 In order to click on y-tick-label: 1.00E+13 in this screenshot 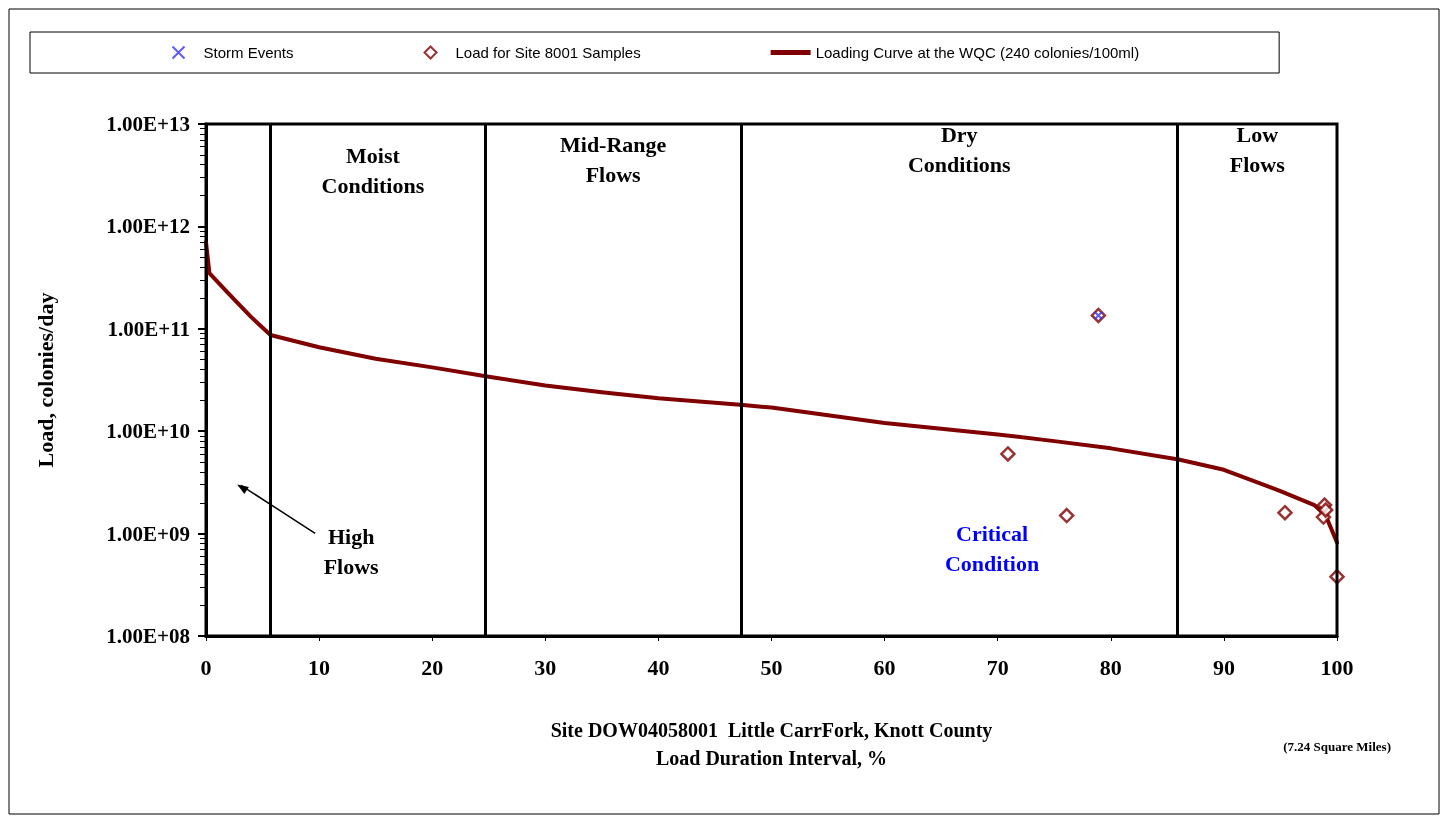, I will do `click(148, 124)`.